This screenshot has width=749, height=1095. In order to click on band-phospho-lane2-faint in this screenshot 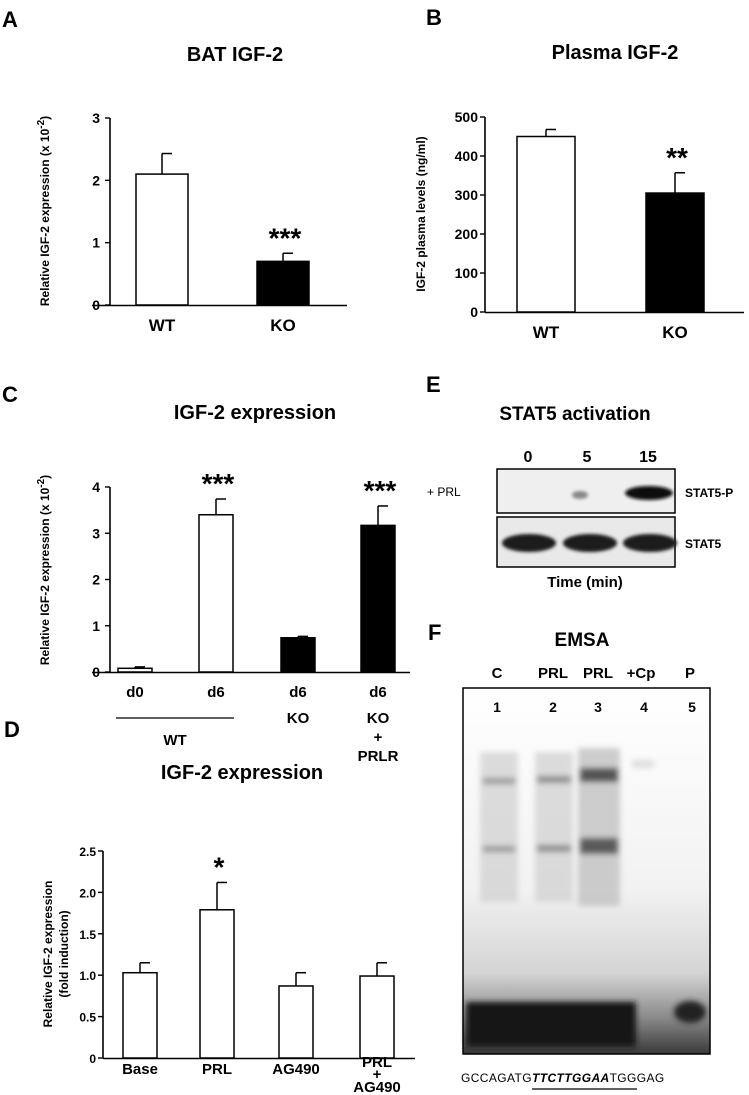, I will do `click(580, 495)`.